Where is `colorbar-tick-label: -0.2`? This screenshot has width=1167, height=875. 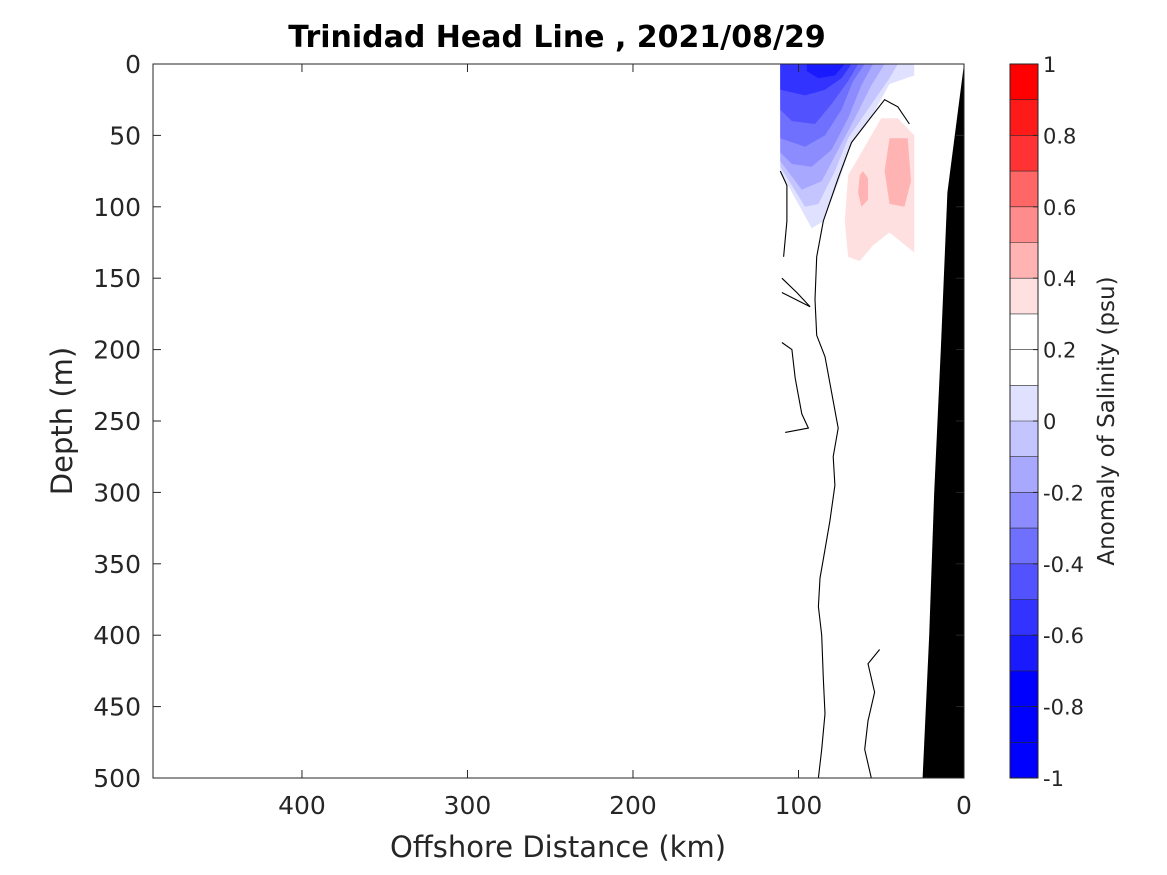
colorbar-tick-label: -0.2 is located at coordinates (1063, 493).